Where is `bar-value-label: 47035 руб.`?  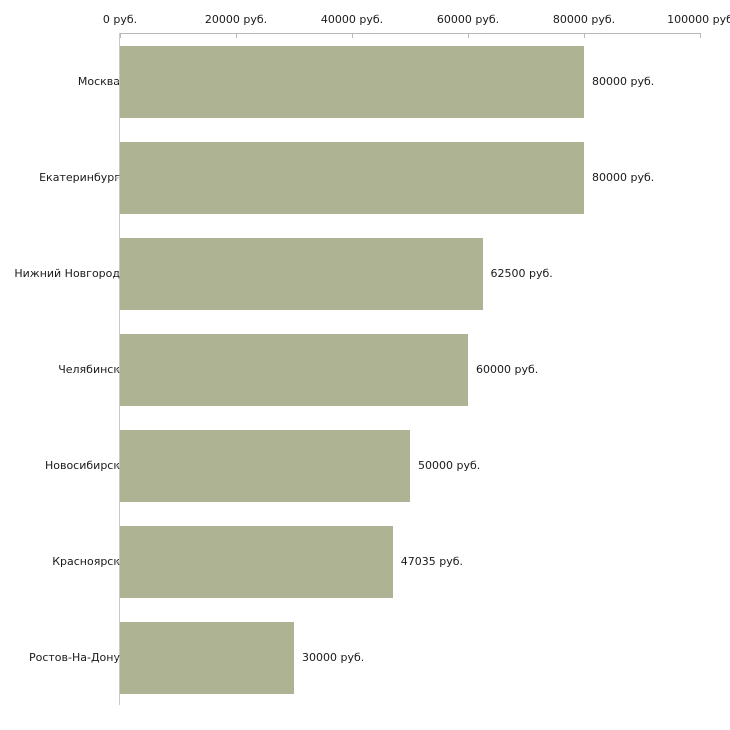 bar-value-label: 47035 руб. is located at coordinates (432, 561).